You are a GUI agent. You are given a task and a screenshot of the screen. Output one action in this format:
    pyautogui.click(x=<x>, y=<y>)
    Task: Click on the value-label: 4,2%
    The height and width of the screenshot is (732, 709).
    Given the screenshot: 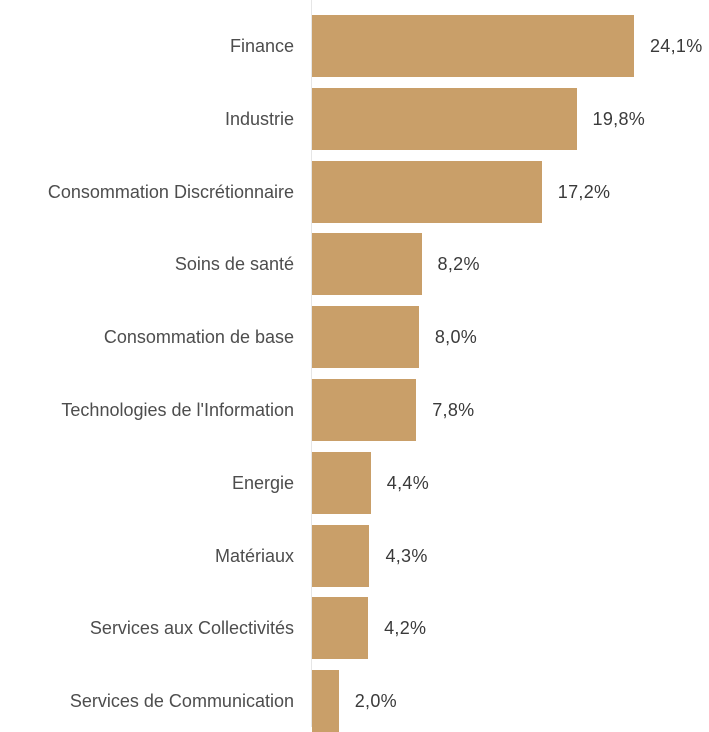 What is the action you would take?
    pyautogui.click(x=405, y=628)
    